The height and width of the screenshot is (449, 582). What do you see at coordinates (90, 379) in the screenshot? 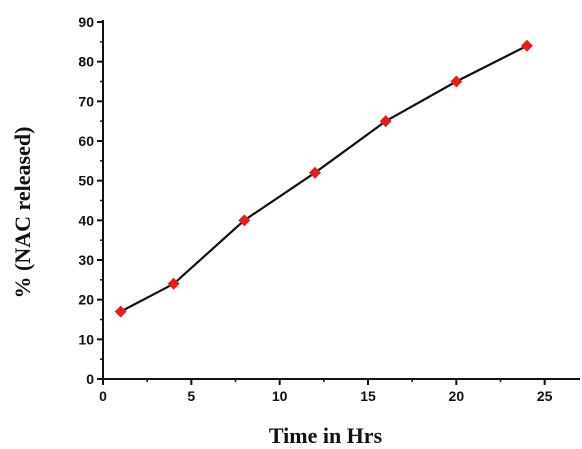
I see `y-tick-label: 0` at bounding box center [90, 379].